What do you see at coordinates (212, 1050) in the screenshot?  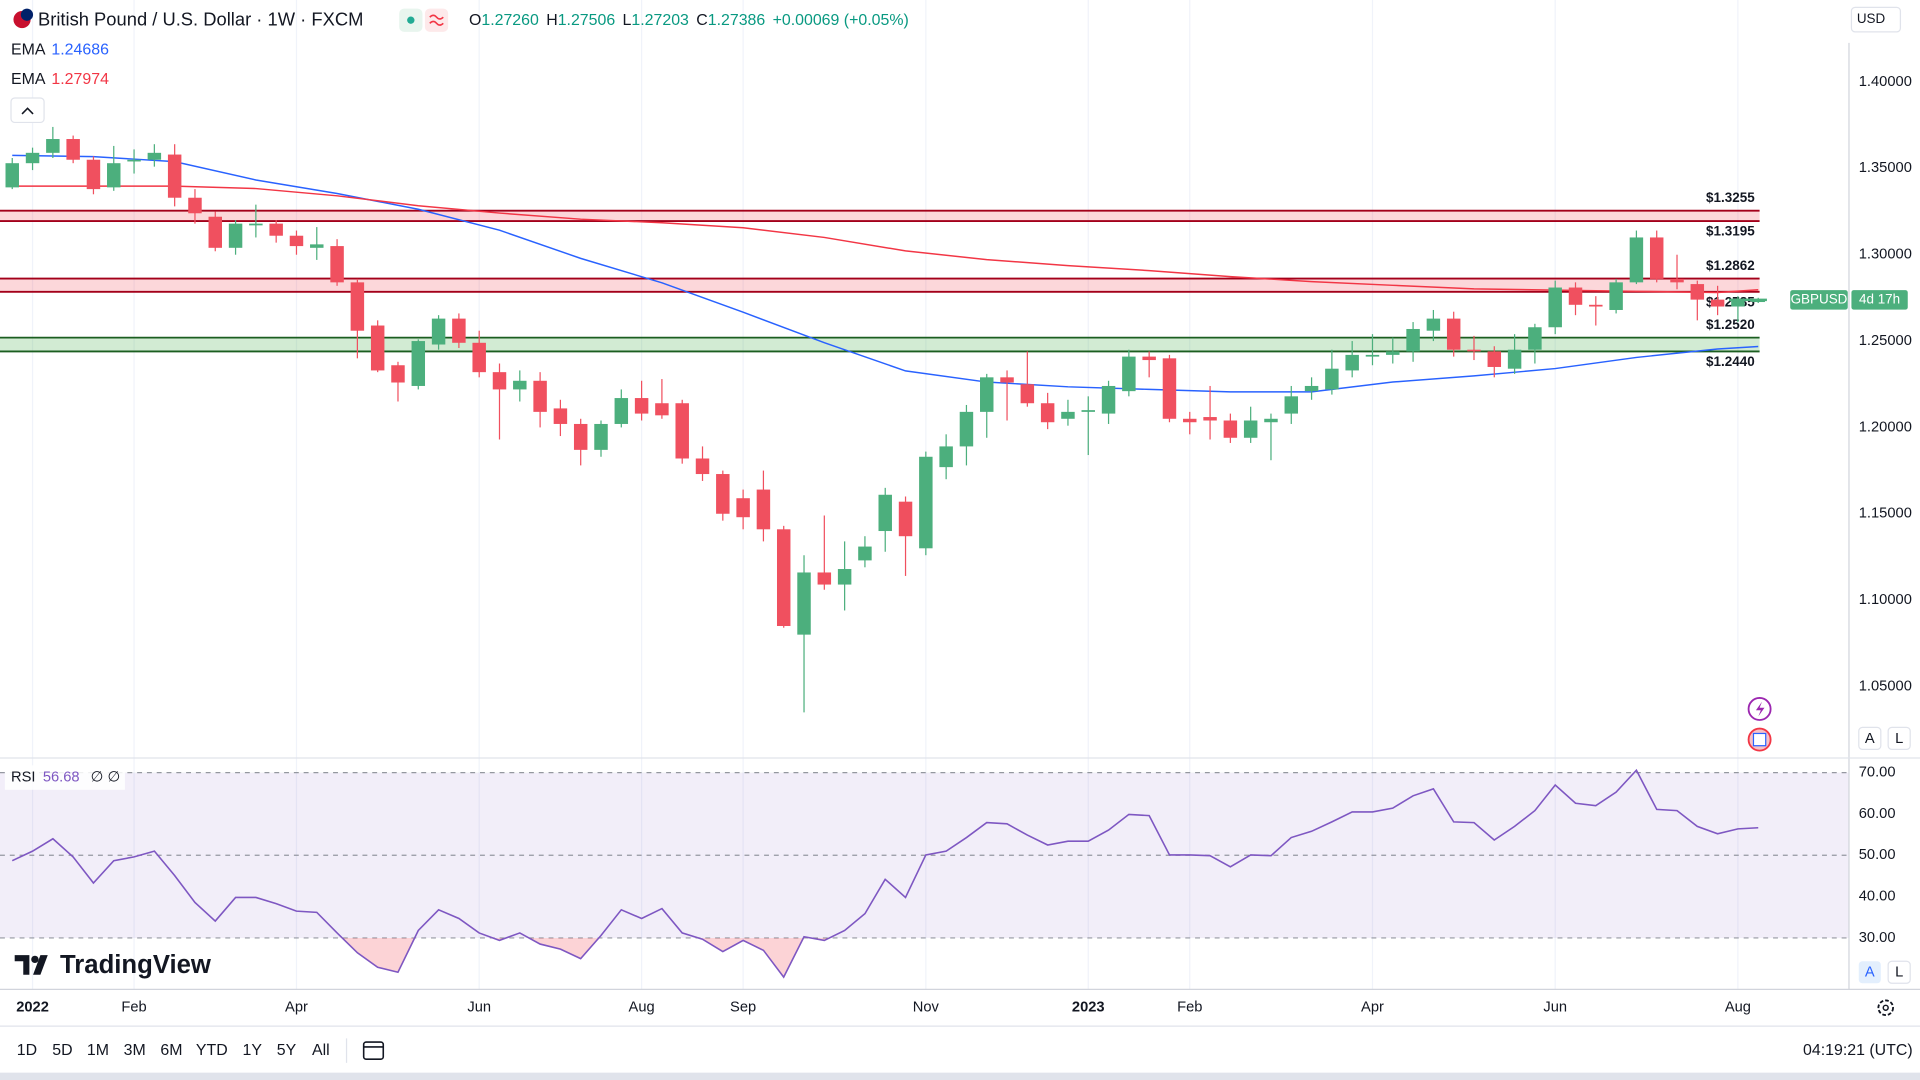 I see `range-button: YTD` at bounding box center [212, 1050].